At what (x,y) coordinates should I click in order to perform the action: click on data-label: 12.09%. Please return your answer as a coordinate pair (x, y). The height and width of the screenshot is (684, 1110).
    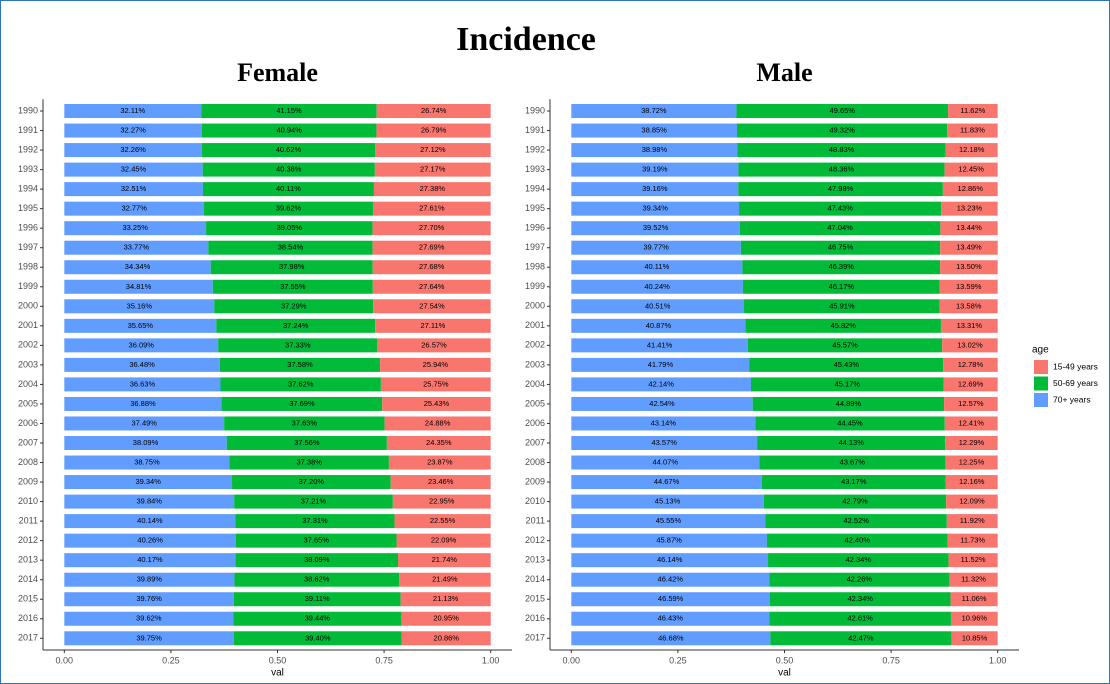
    Looking at the image, I should click on (972, 501).